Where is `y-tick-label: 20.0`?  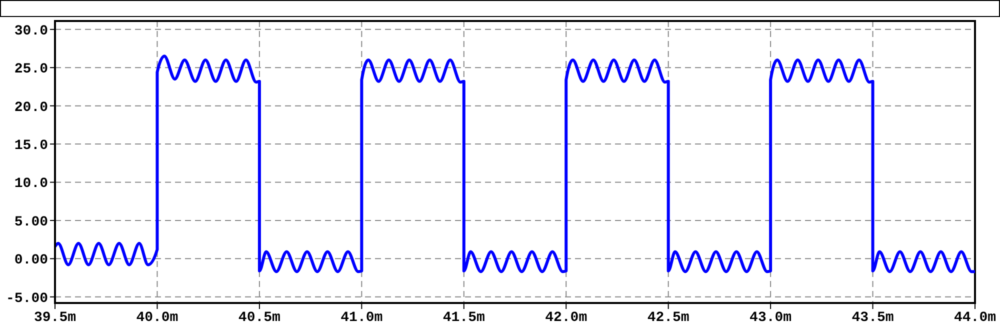
y-tick-label: 20.0 is located at coordinates (31, 108).